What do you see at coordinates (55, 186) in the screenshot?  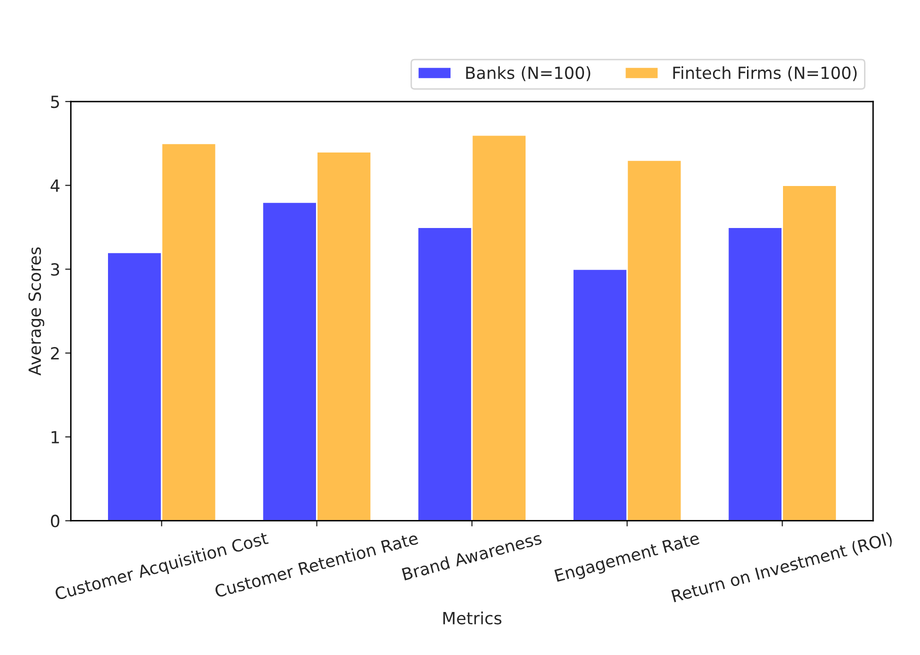 I see `y-tick-label: 4` at bounding box center [55, 186].